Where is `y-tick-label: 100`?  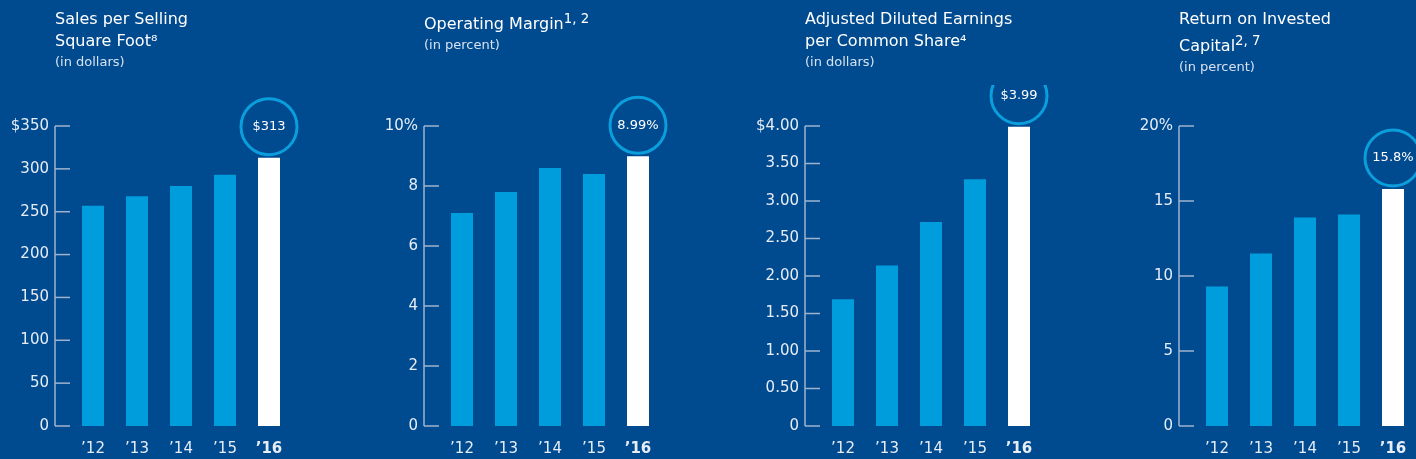 y-tick-label: 100 is located at coordinates (34, 339).